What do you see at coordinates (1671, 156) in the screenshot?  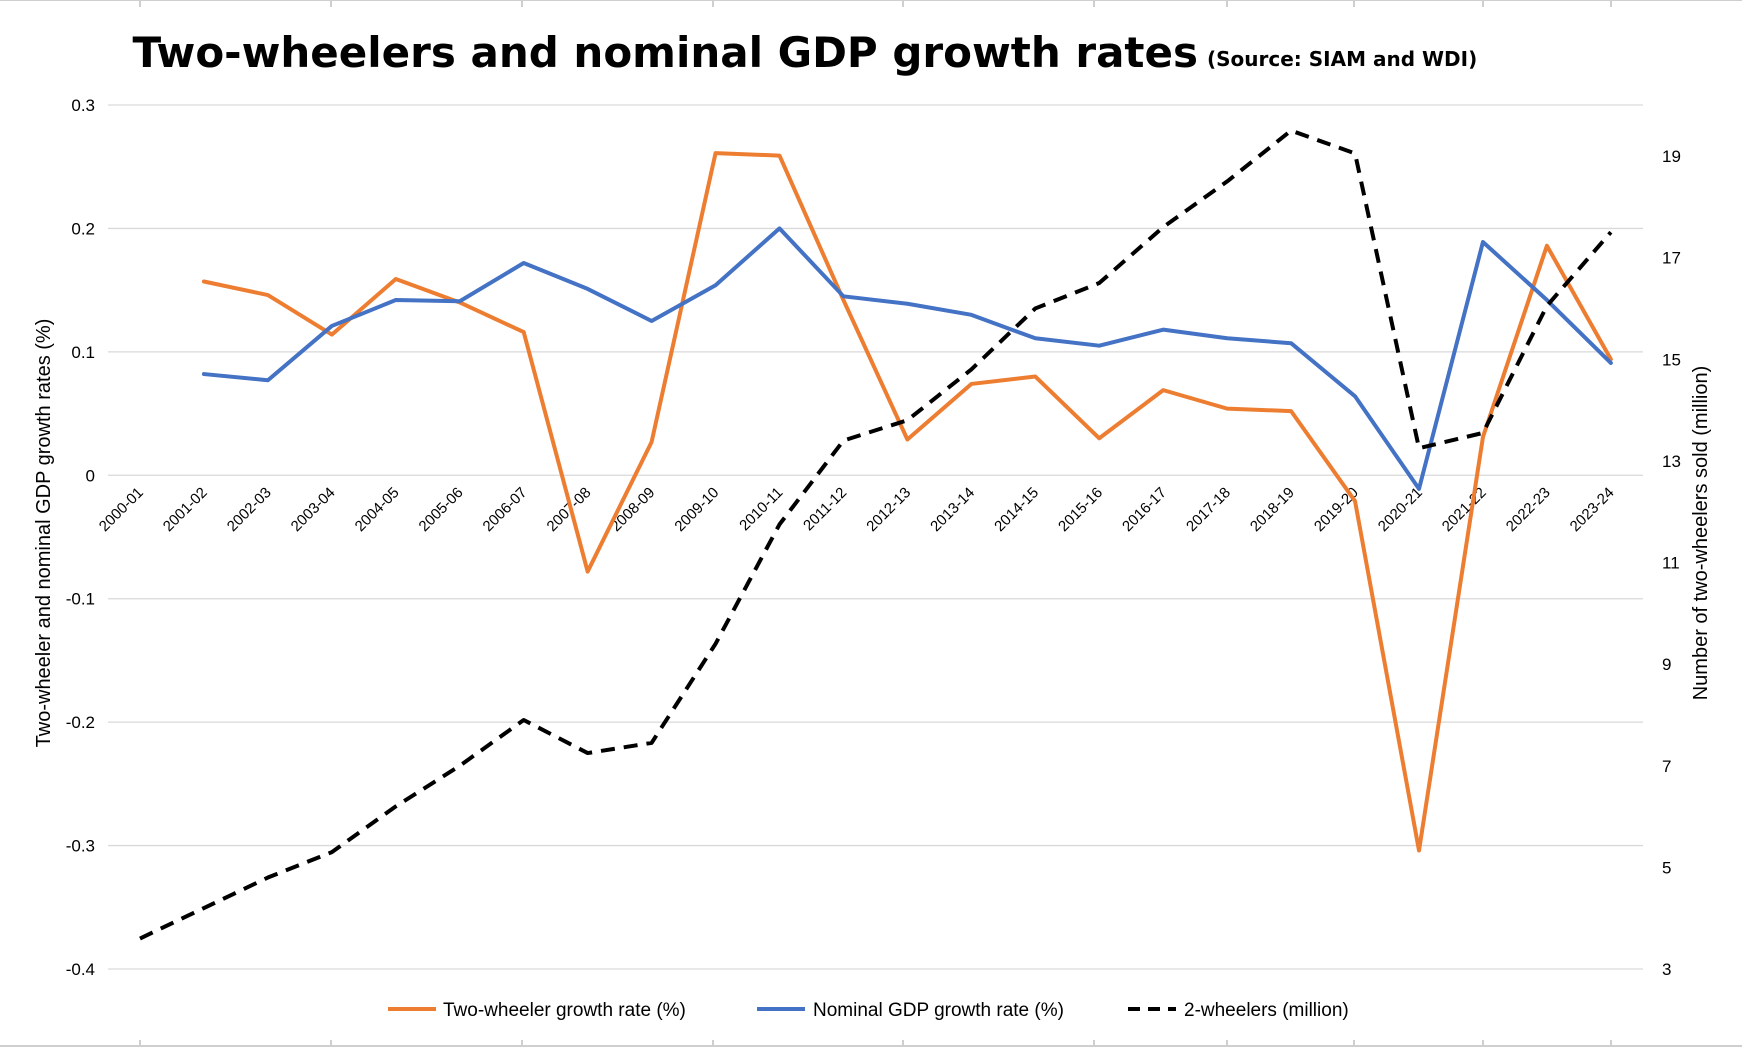 I see `y2-tick-label: 19` at bounding box center [1671, 156].